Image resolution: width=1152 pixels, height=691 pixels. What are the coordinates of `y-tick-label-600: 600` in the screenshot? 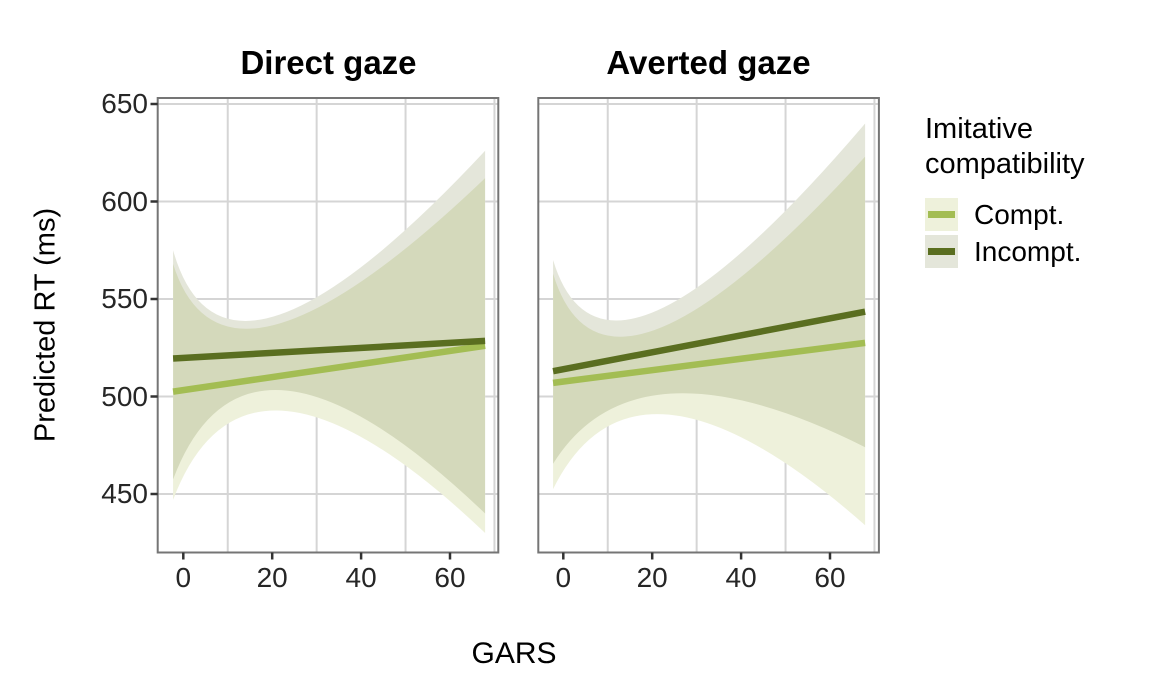 It's located at (124, 201).